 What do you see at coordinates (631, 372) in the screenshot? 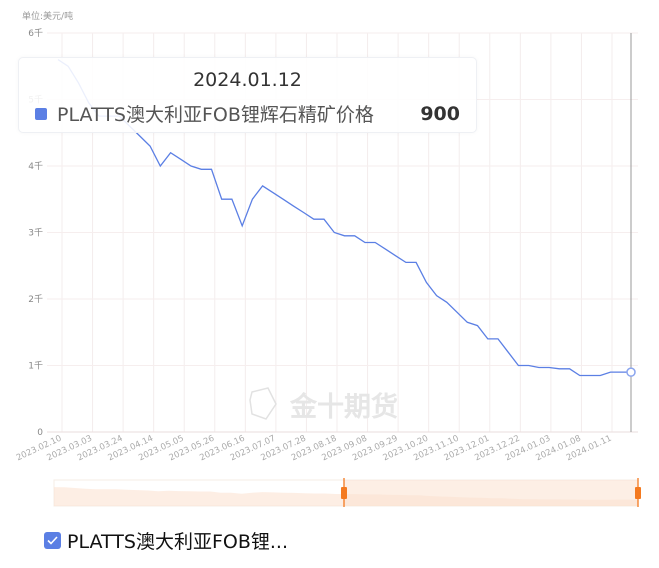
I see `highlighted-point` at bounding box center [631, 372].